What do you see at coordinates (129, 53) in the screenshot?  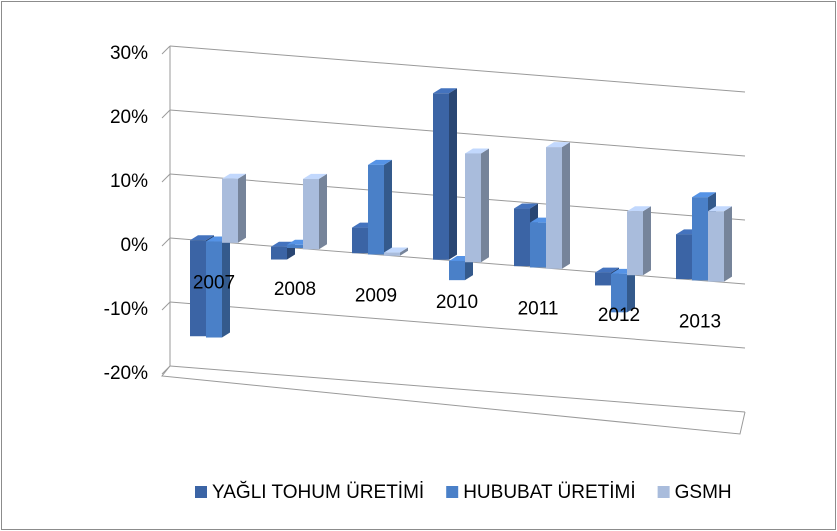 I see `y-tick-label: 30%` at bounding box center [129, 53].